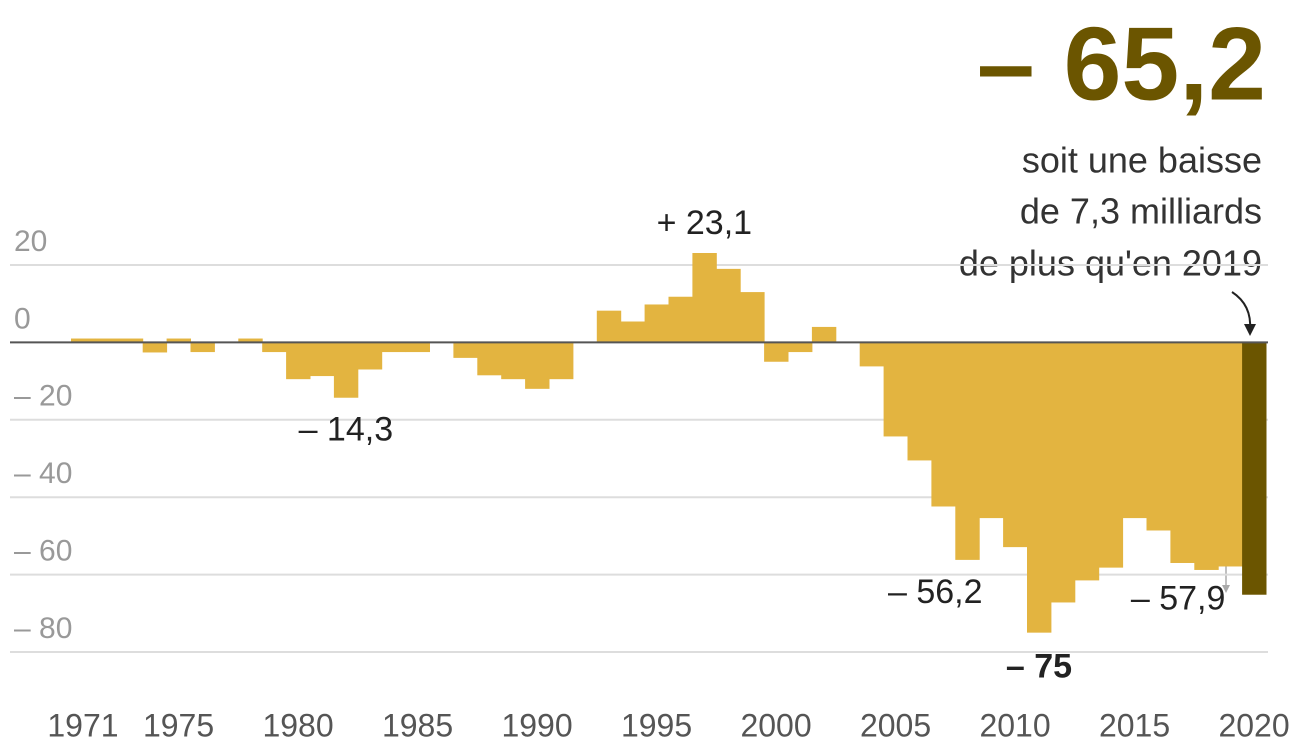 This screenshot has height=747, width=1306. I want to click on x-tick-label: 1980, so click(297, 725).